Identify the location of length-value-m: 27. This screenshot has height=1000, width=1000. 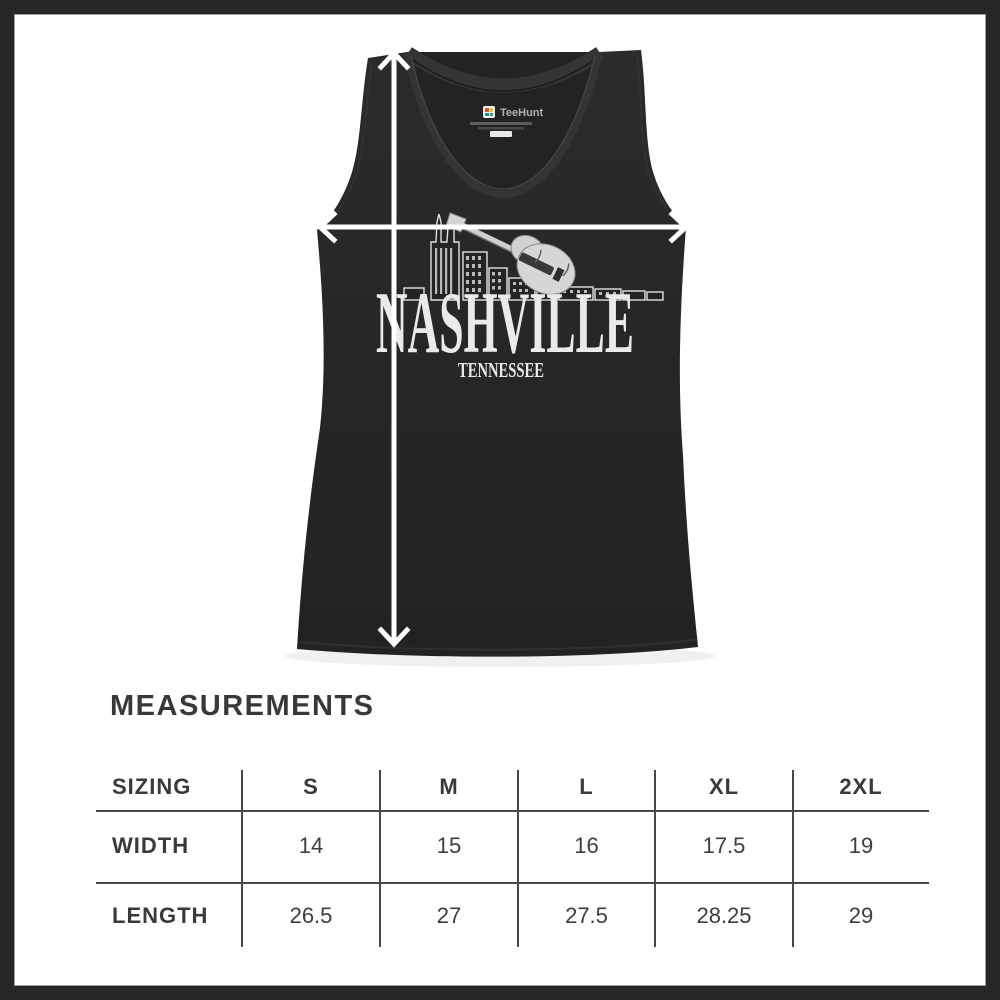
(449, 915).